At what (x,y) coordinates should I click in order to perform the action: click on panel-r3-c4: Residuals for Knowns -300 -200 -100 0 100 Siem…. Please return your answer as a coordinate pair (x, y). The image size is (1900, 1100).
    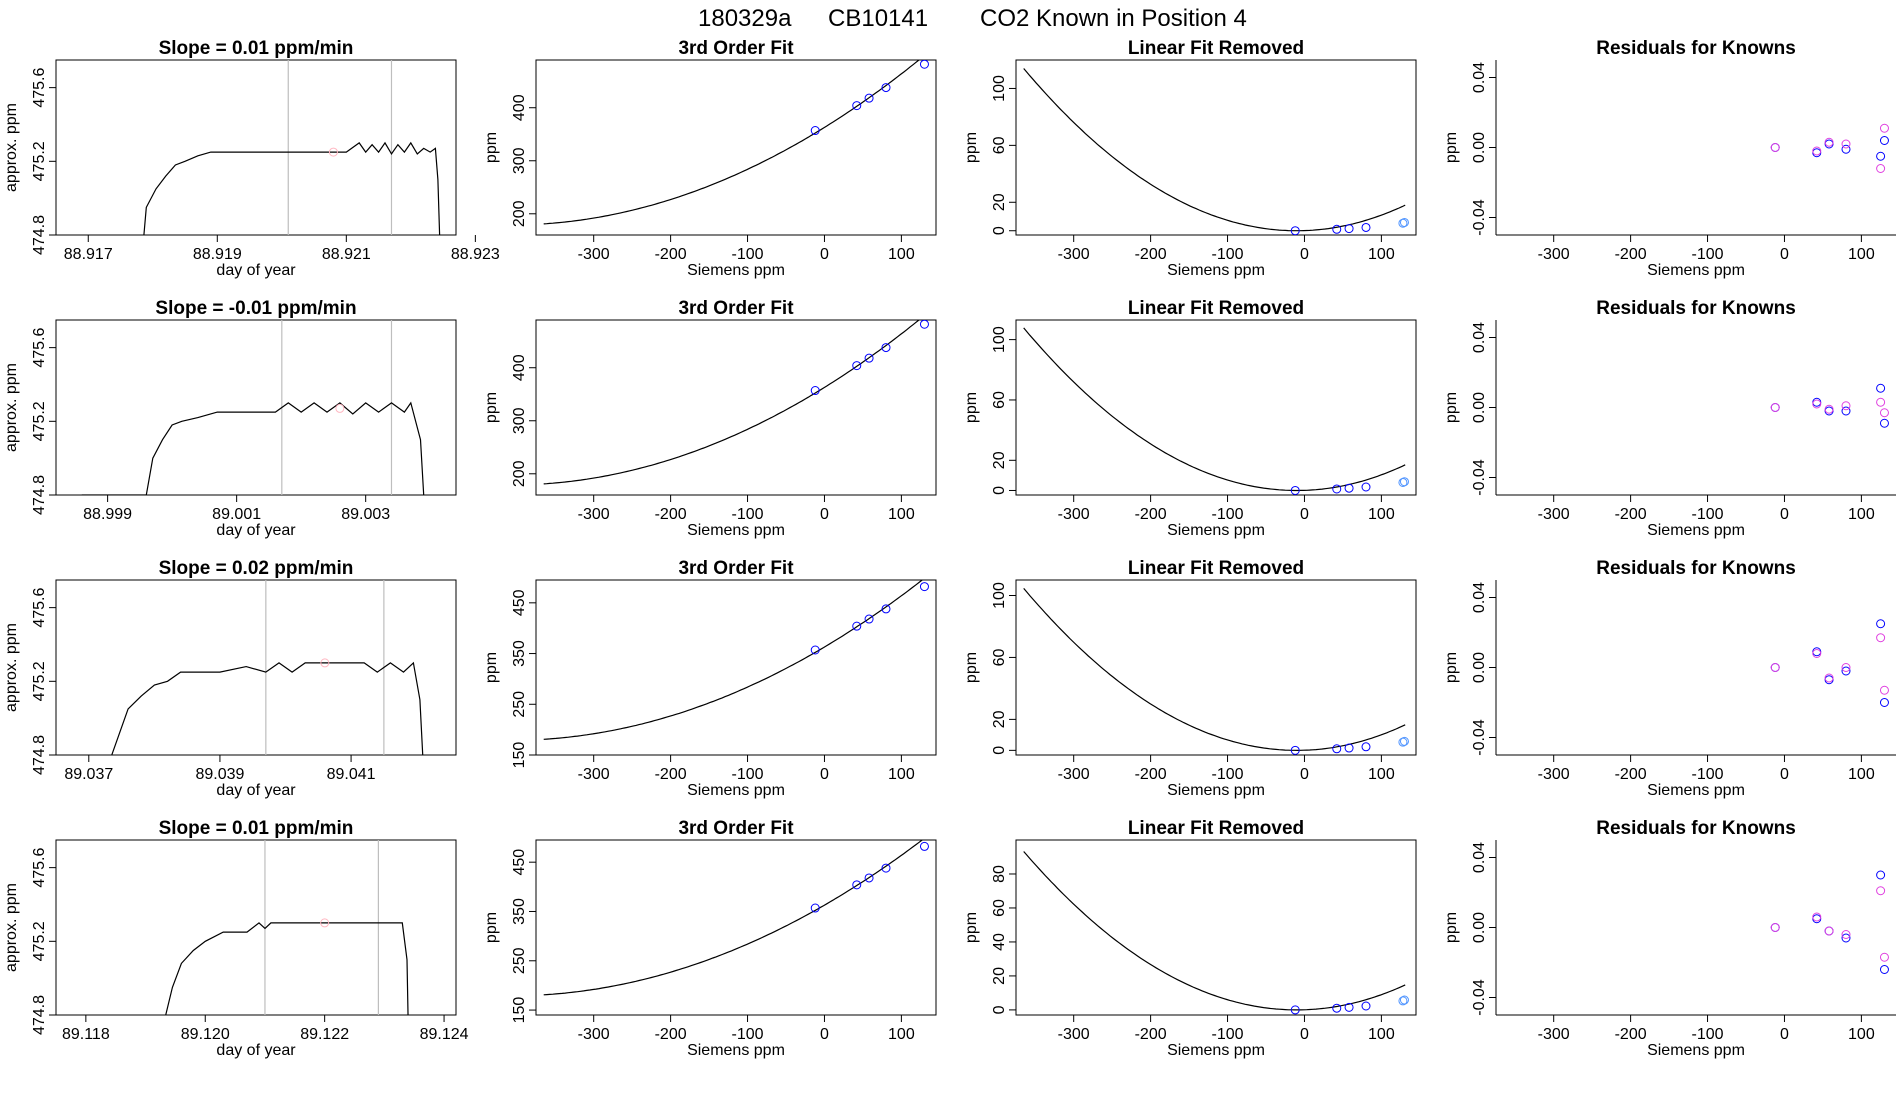
    Looking at the image, I should click on (1669, 678).